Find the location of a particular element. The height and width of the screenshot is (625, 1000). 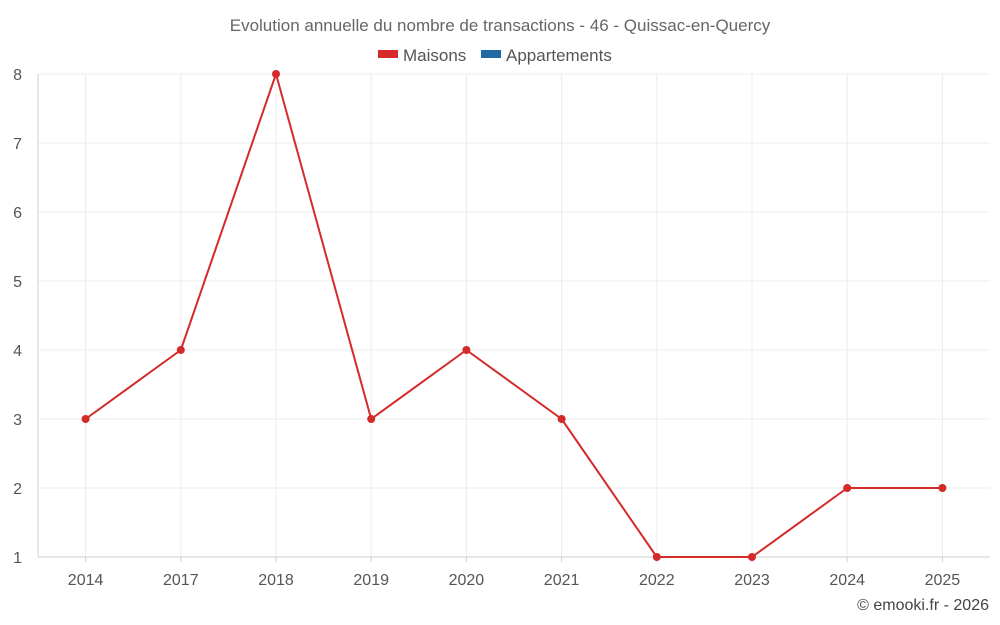

y-tick-label: 8 is located at coordinates (17, 75).